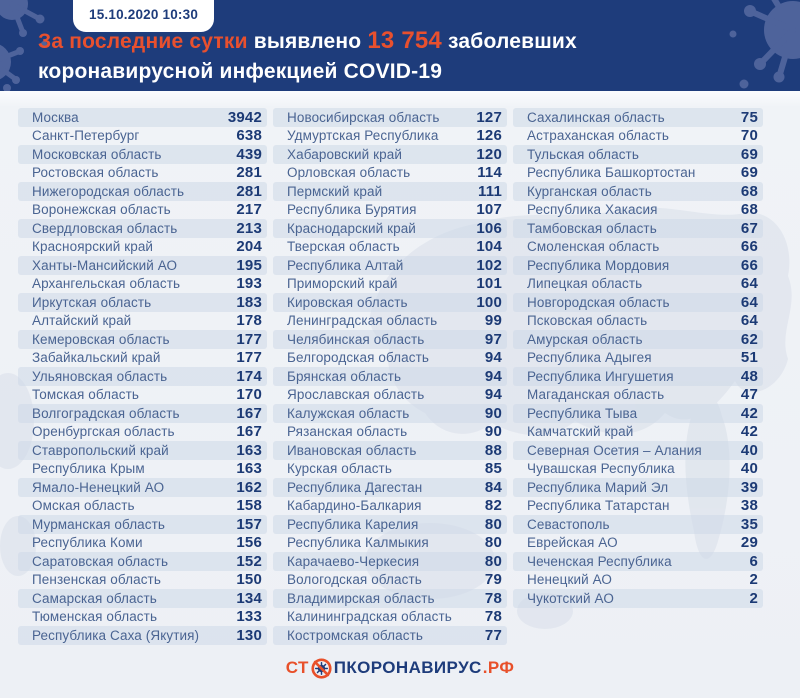 Image resolution: width=800 pixels, height=698 pixels. Describe the element at coordinates (354, 580) in the screenshot. I see `region-name: Вологодская область` at that location.